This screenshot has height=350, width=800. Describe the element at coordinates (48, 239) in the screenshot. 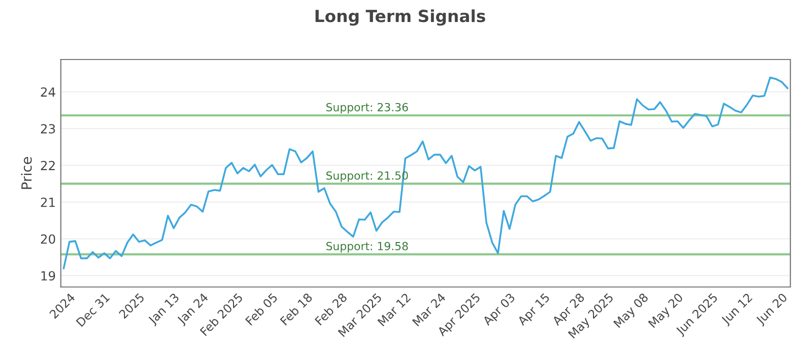

I see `y-tick-label: 20` at that location.